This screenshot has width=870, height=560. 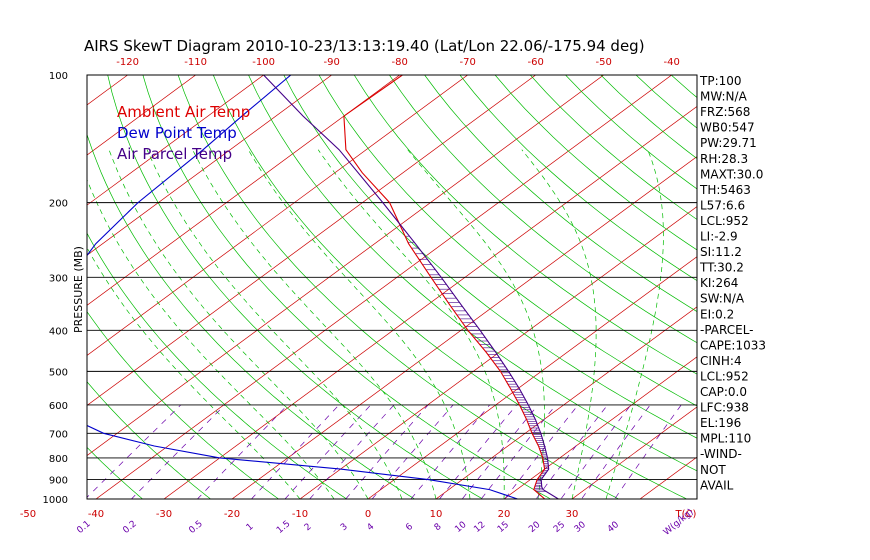 What do you see at coordinates (727, 128) in the screenshot?
I see `stat-line: WB0:547` at bounding box center [727, 128].